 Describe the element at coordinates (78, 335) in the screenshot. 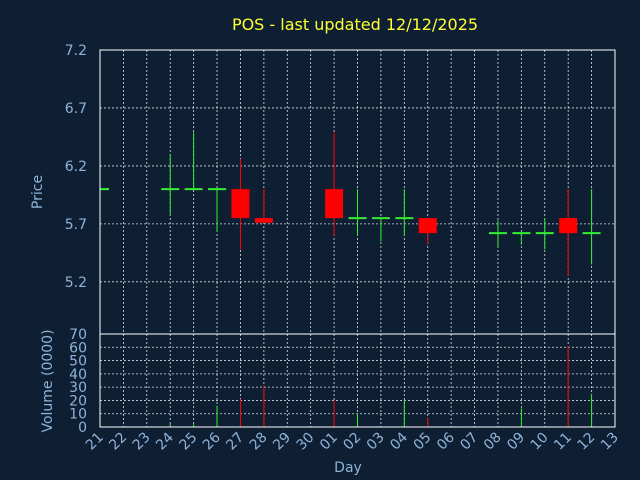

I see `volume-tick-label: 70` at that location.